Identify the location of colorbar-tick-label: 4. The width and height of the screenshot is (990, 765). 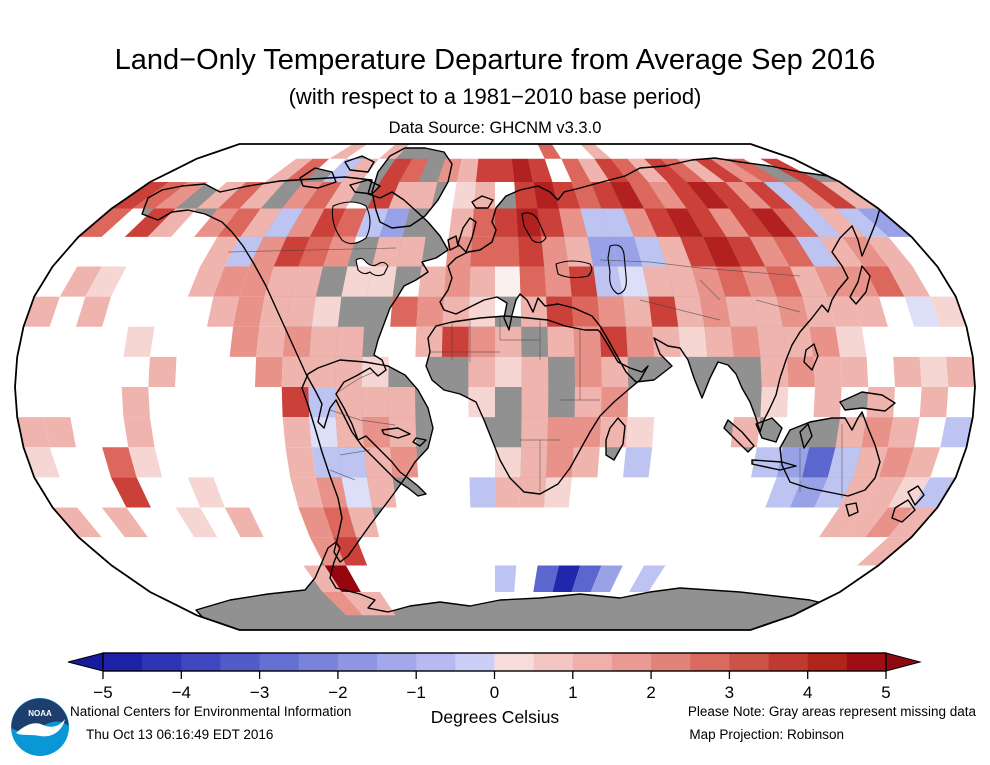
(807, 692).